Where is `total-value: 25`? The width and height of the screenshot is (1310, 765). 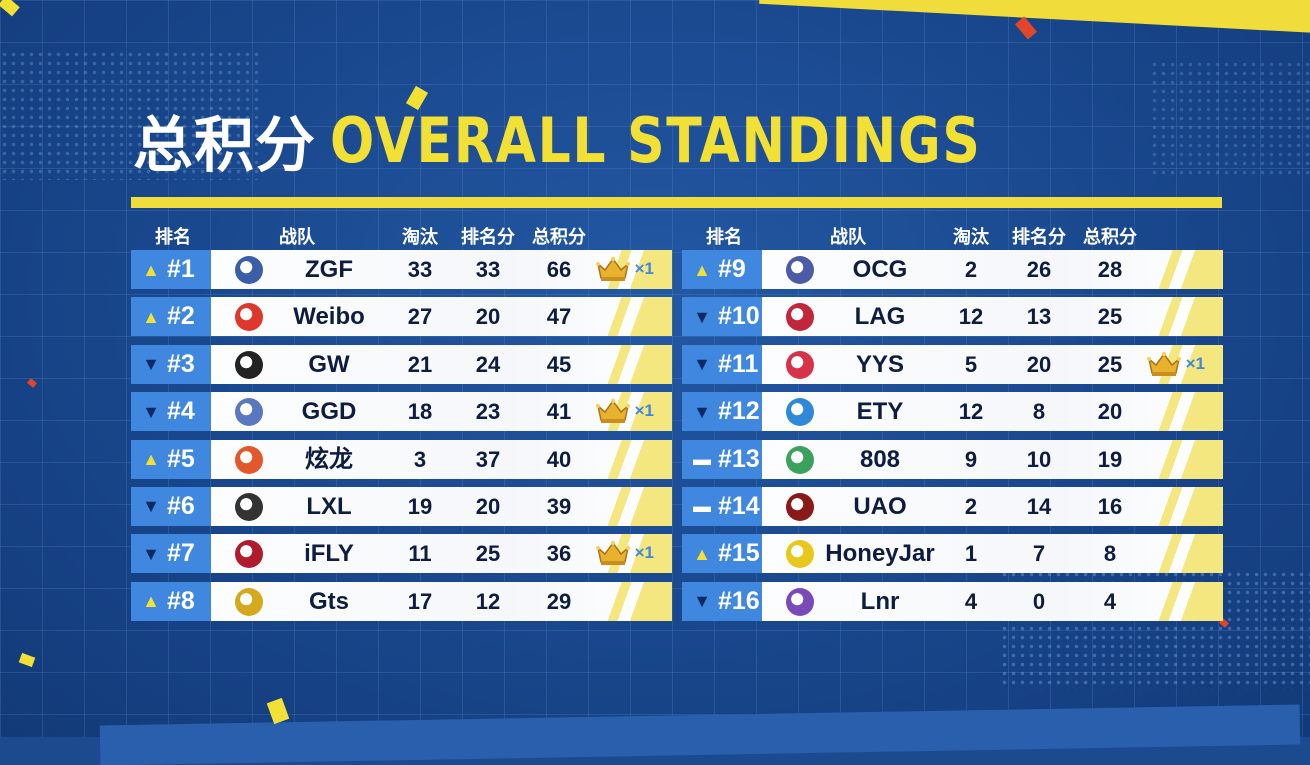
total-value: 25 is located at coordinates (1110, 317).